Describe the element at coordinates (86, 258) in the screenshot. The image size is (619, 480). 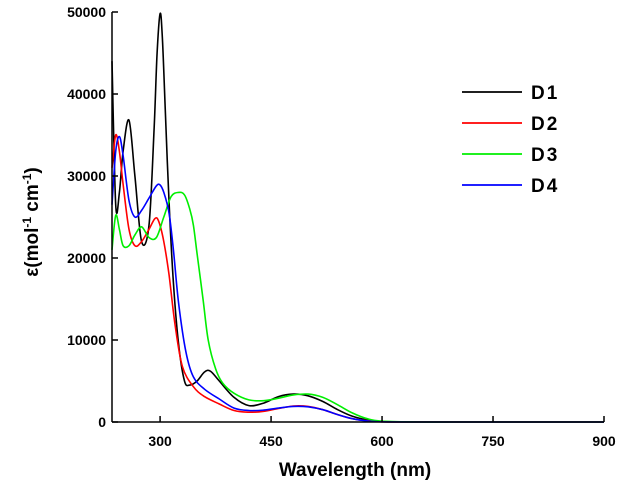
I see `y-tick-label: 20000` at that location.